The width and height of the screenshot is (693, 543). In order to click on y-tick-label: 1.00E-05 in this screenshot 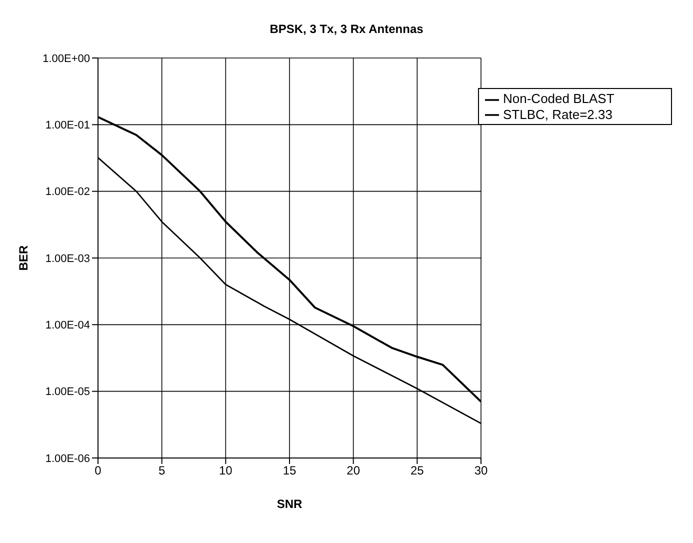, I will do `click(67, 392)`.